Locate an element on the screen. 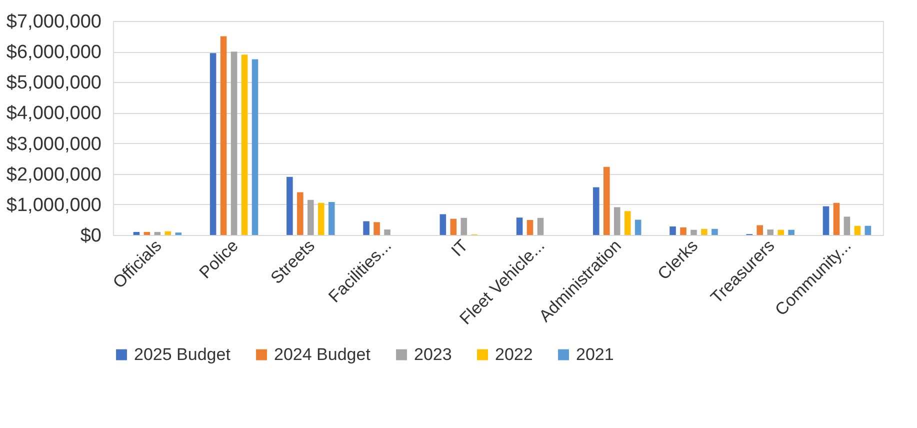  legend-label: 2025 Budget is located at coordinates (182, 354).